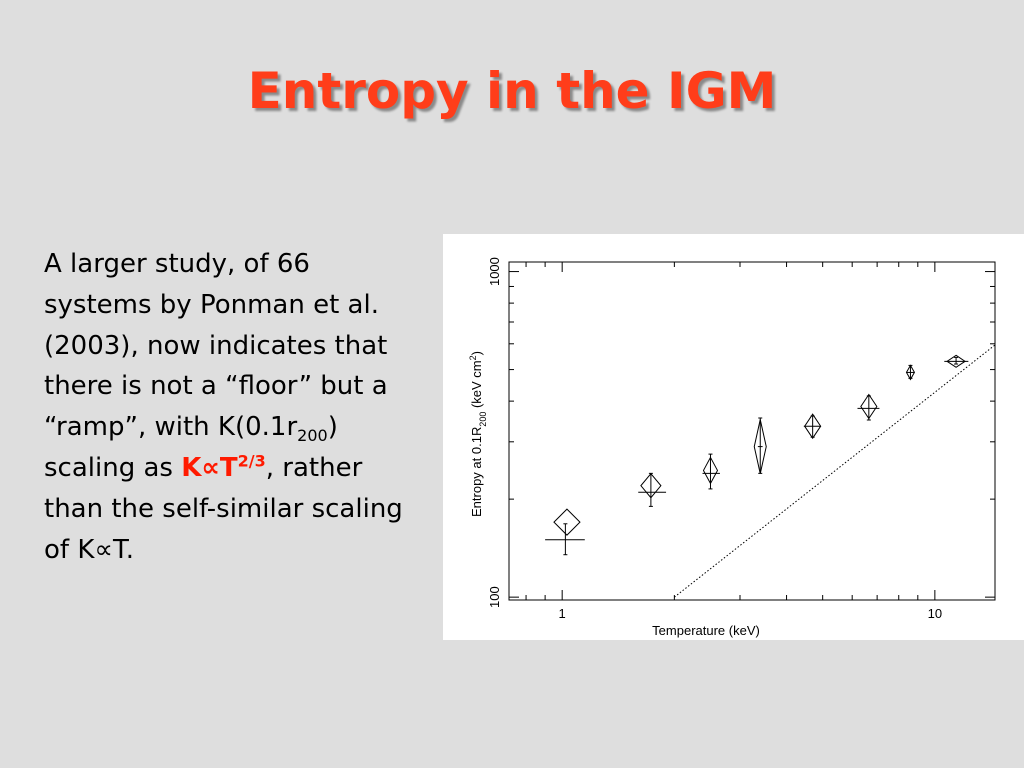 This screenshot has width=1024, height=768. Describe the element at coordinates (251, 461) in the screenshot. I see `exponent-two-thirds: 2/3` at that location.